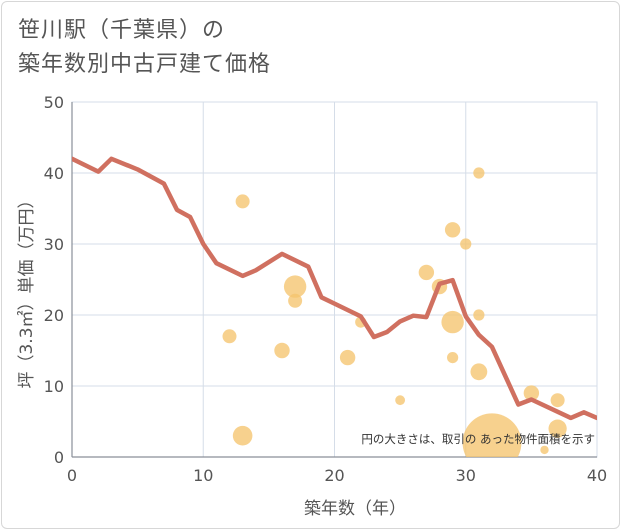  Describe the element at coordinates (54, 315) in the screenshot. I see `y-tick-label: 20` at that location.